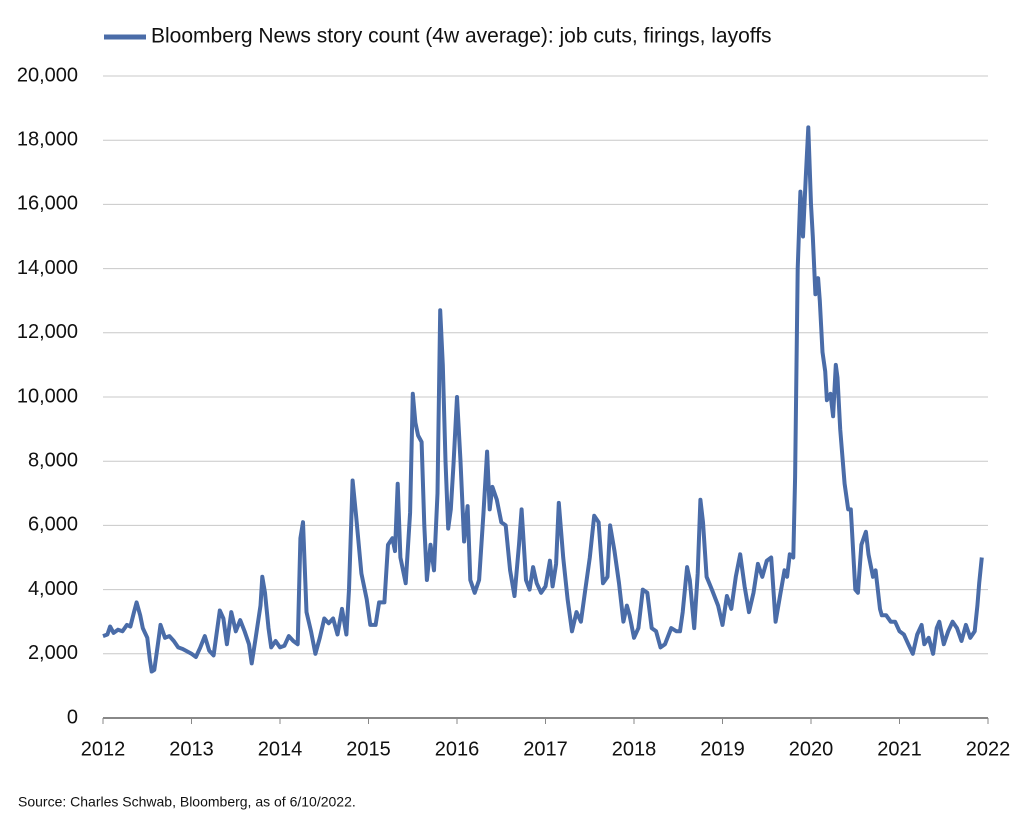 The image size is (1020, 824). What do you see at coordinates (191, 749) in the screenshot?
I see `x-tick-label: 2013` at bounding box center [191, 749].